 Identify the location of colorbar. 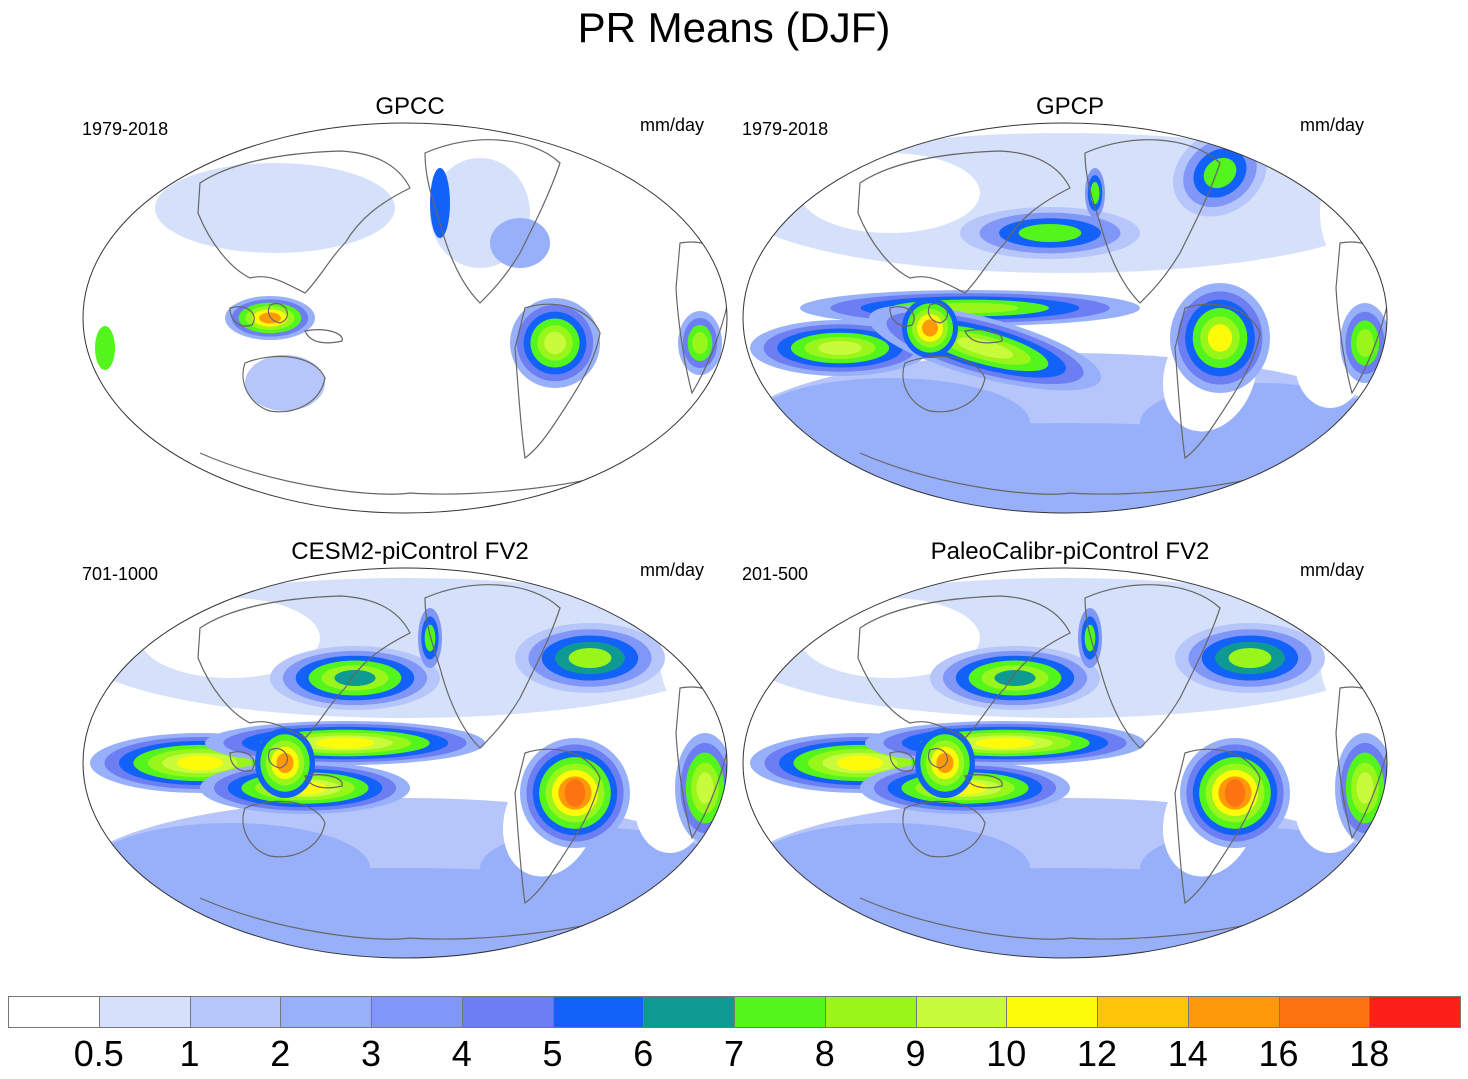
(734, 1013).